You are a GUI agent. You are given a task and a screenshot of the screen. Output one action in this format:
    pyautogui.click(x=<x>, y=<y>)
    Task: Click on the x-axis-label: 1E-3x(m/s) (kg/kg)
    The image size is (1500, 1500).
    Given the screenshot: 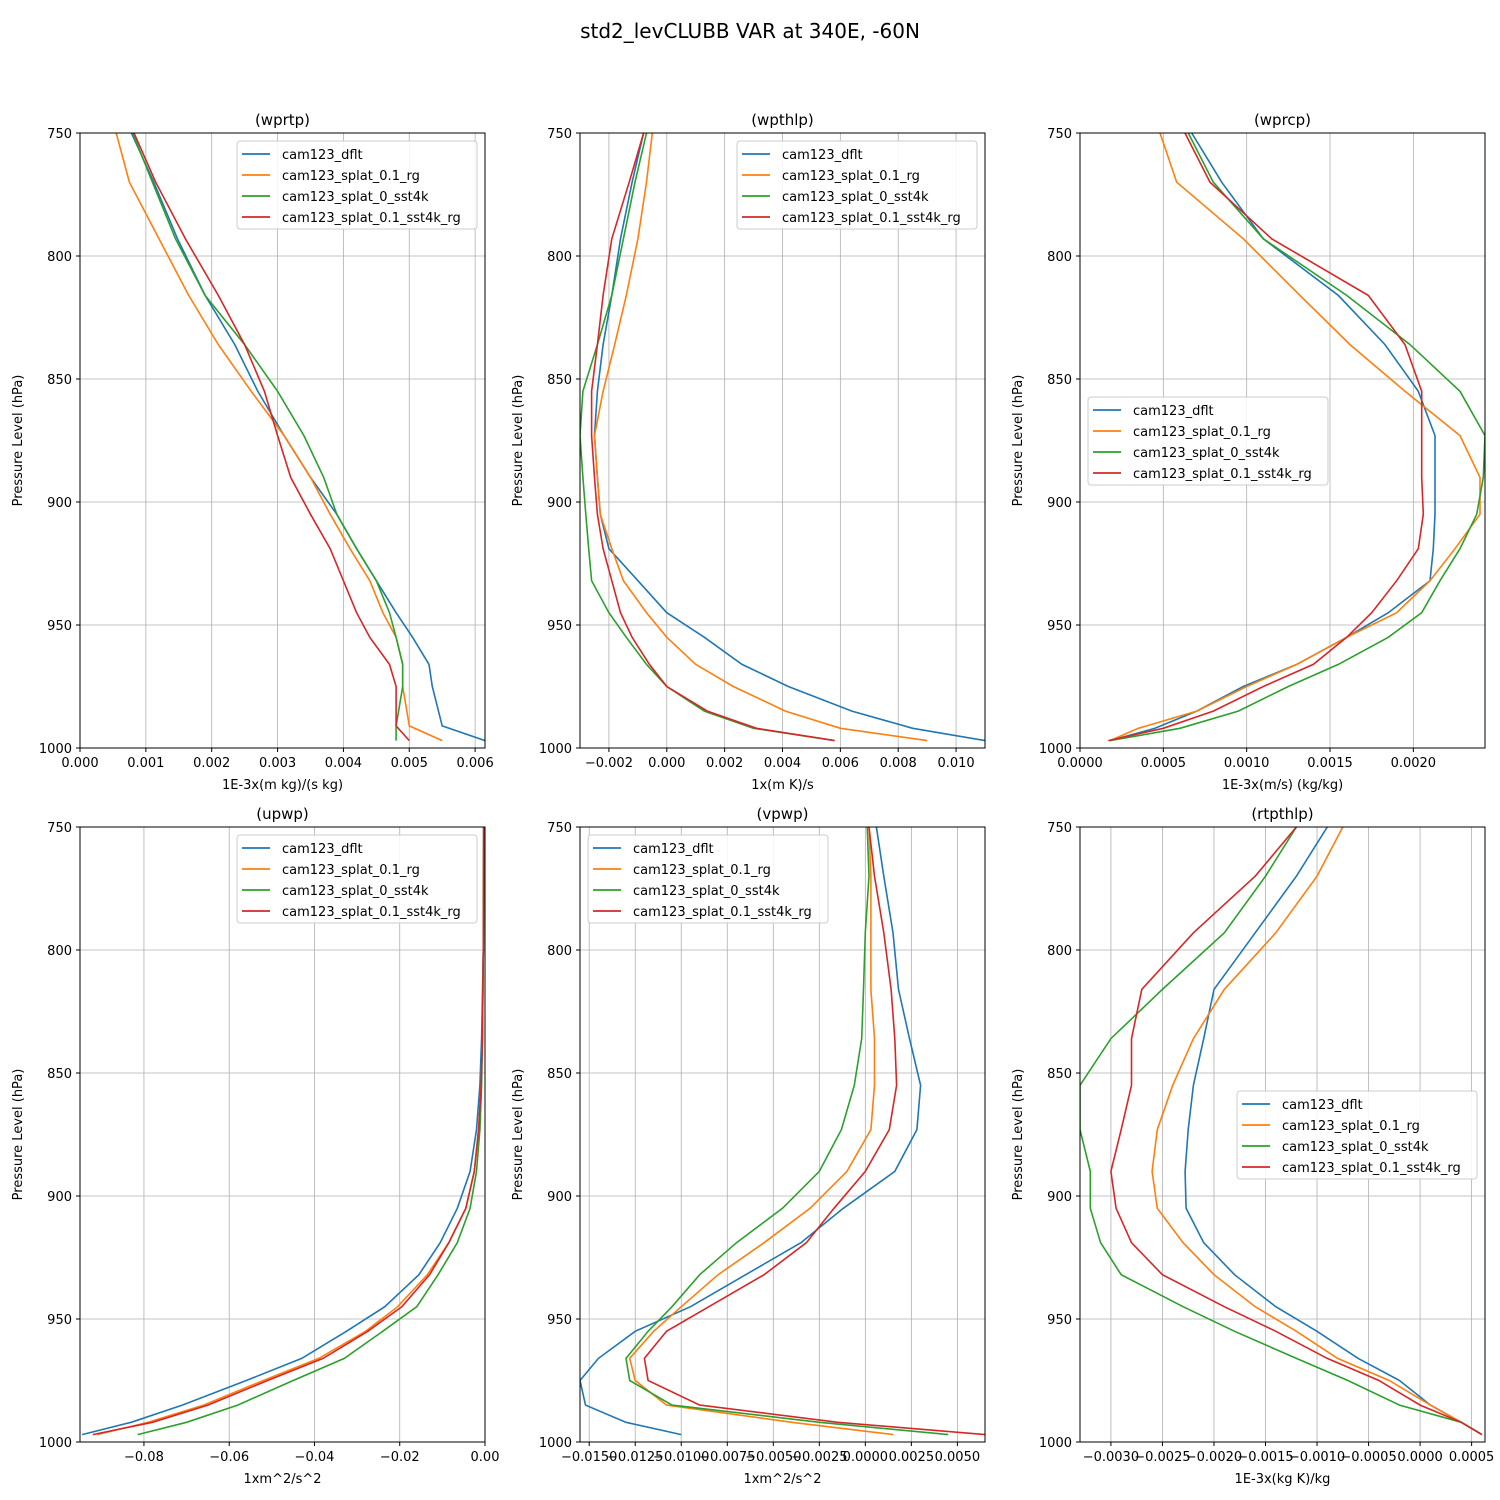 What is the action you would take?
    pyautogui.click(x=1282, y=785)
    